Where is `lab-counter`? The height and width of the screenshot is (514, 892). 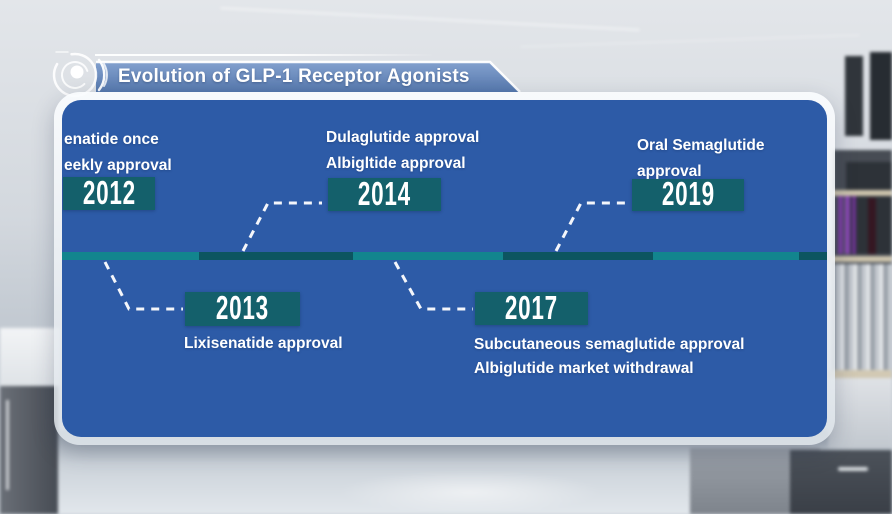 lab-counter is located at coordinates (30, 357).